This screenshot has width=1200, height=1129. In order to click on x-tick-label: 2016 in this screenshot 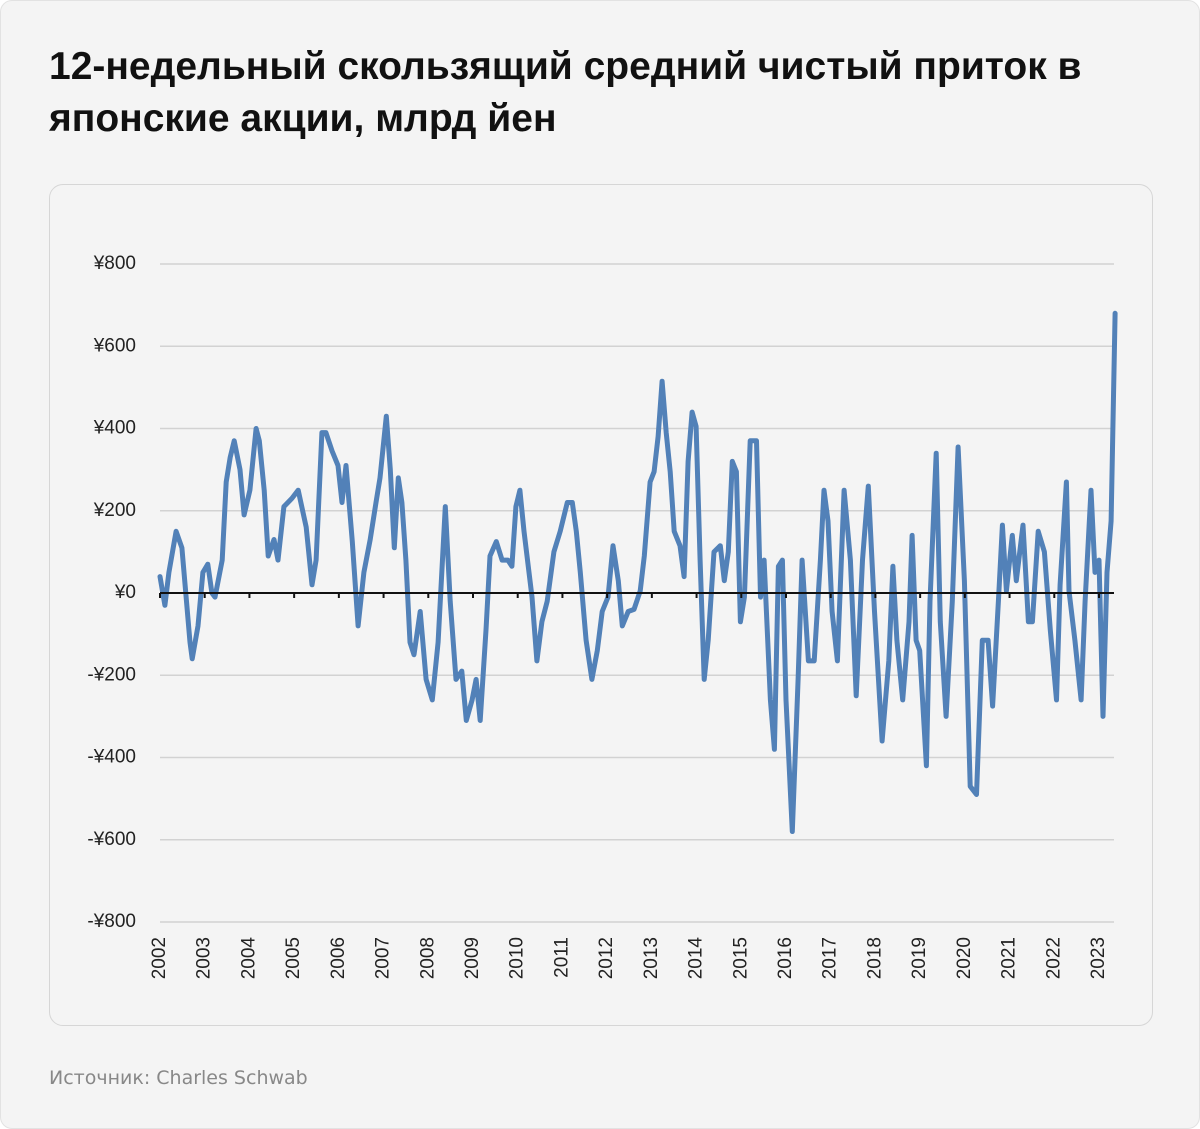, I will do `click(785, 958)`.